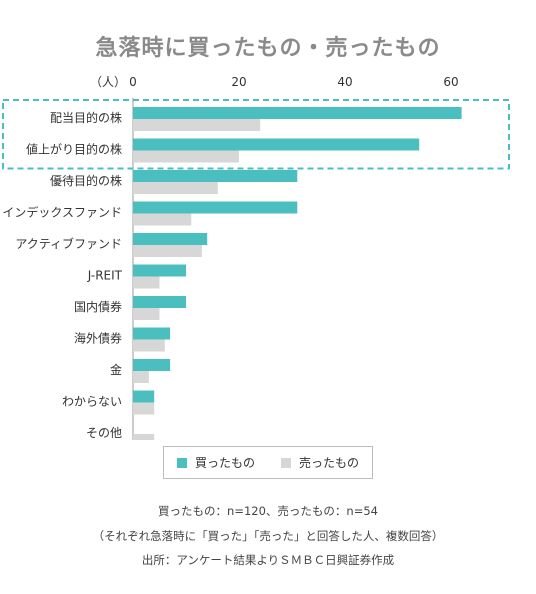  What do you see at coordinates (268, 560) in the screenshot?
I see `note-source: 出所：アンケート結果よりＳＭＢＣ日興証券作成` at bounding box center [268, 560].